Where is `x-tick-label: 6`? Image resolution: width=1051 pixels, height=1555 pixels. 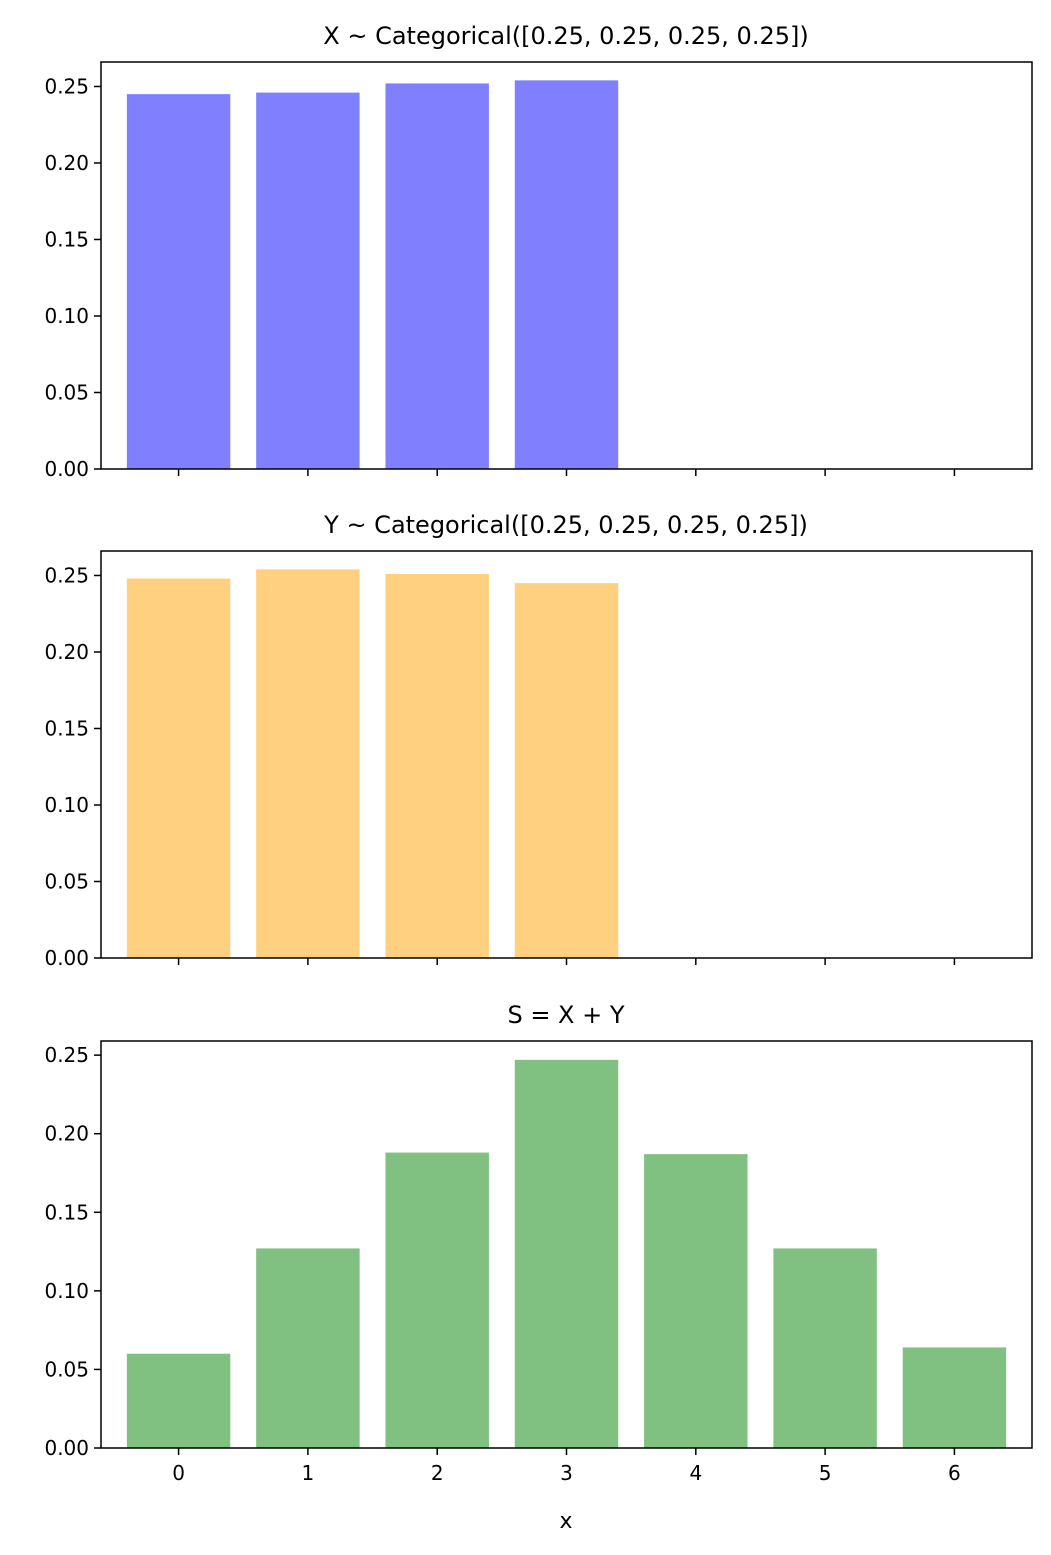 x-tick-label: 6 is located at coordinates (954, 1473).